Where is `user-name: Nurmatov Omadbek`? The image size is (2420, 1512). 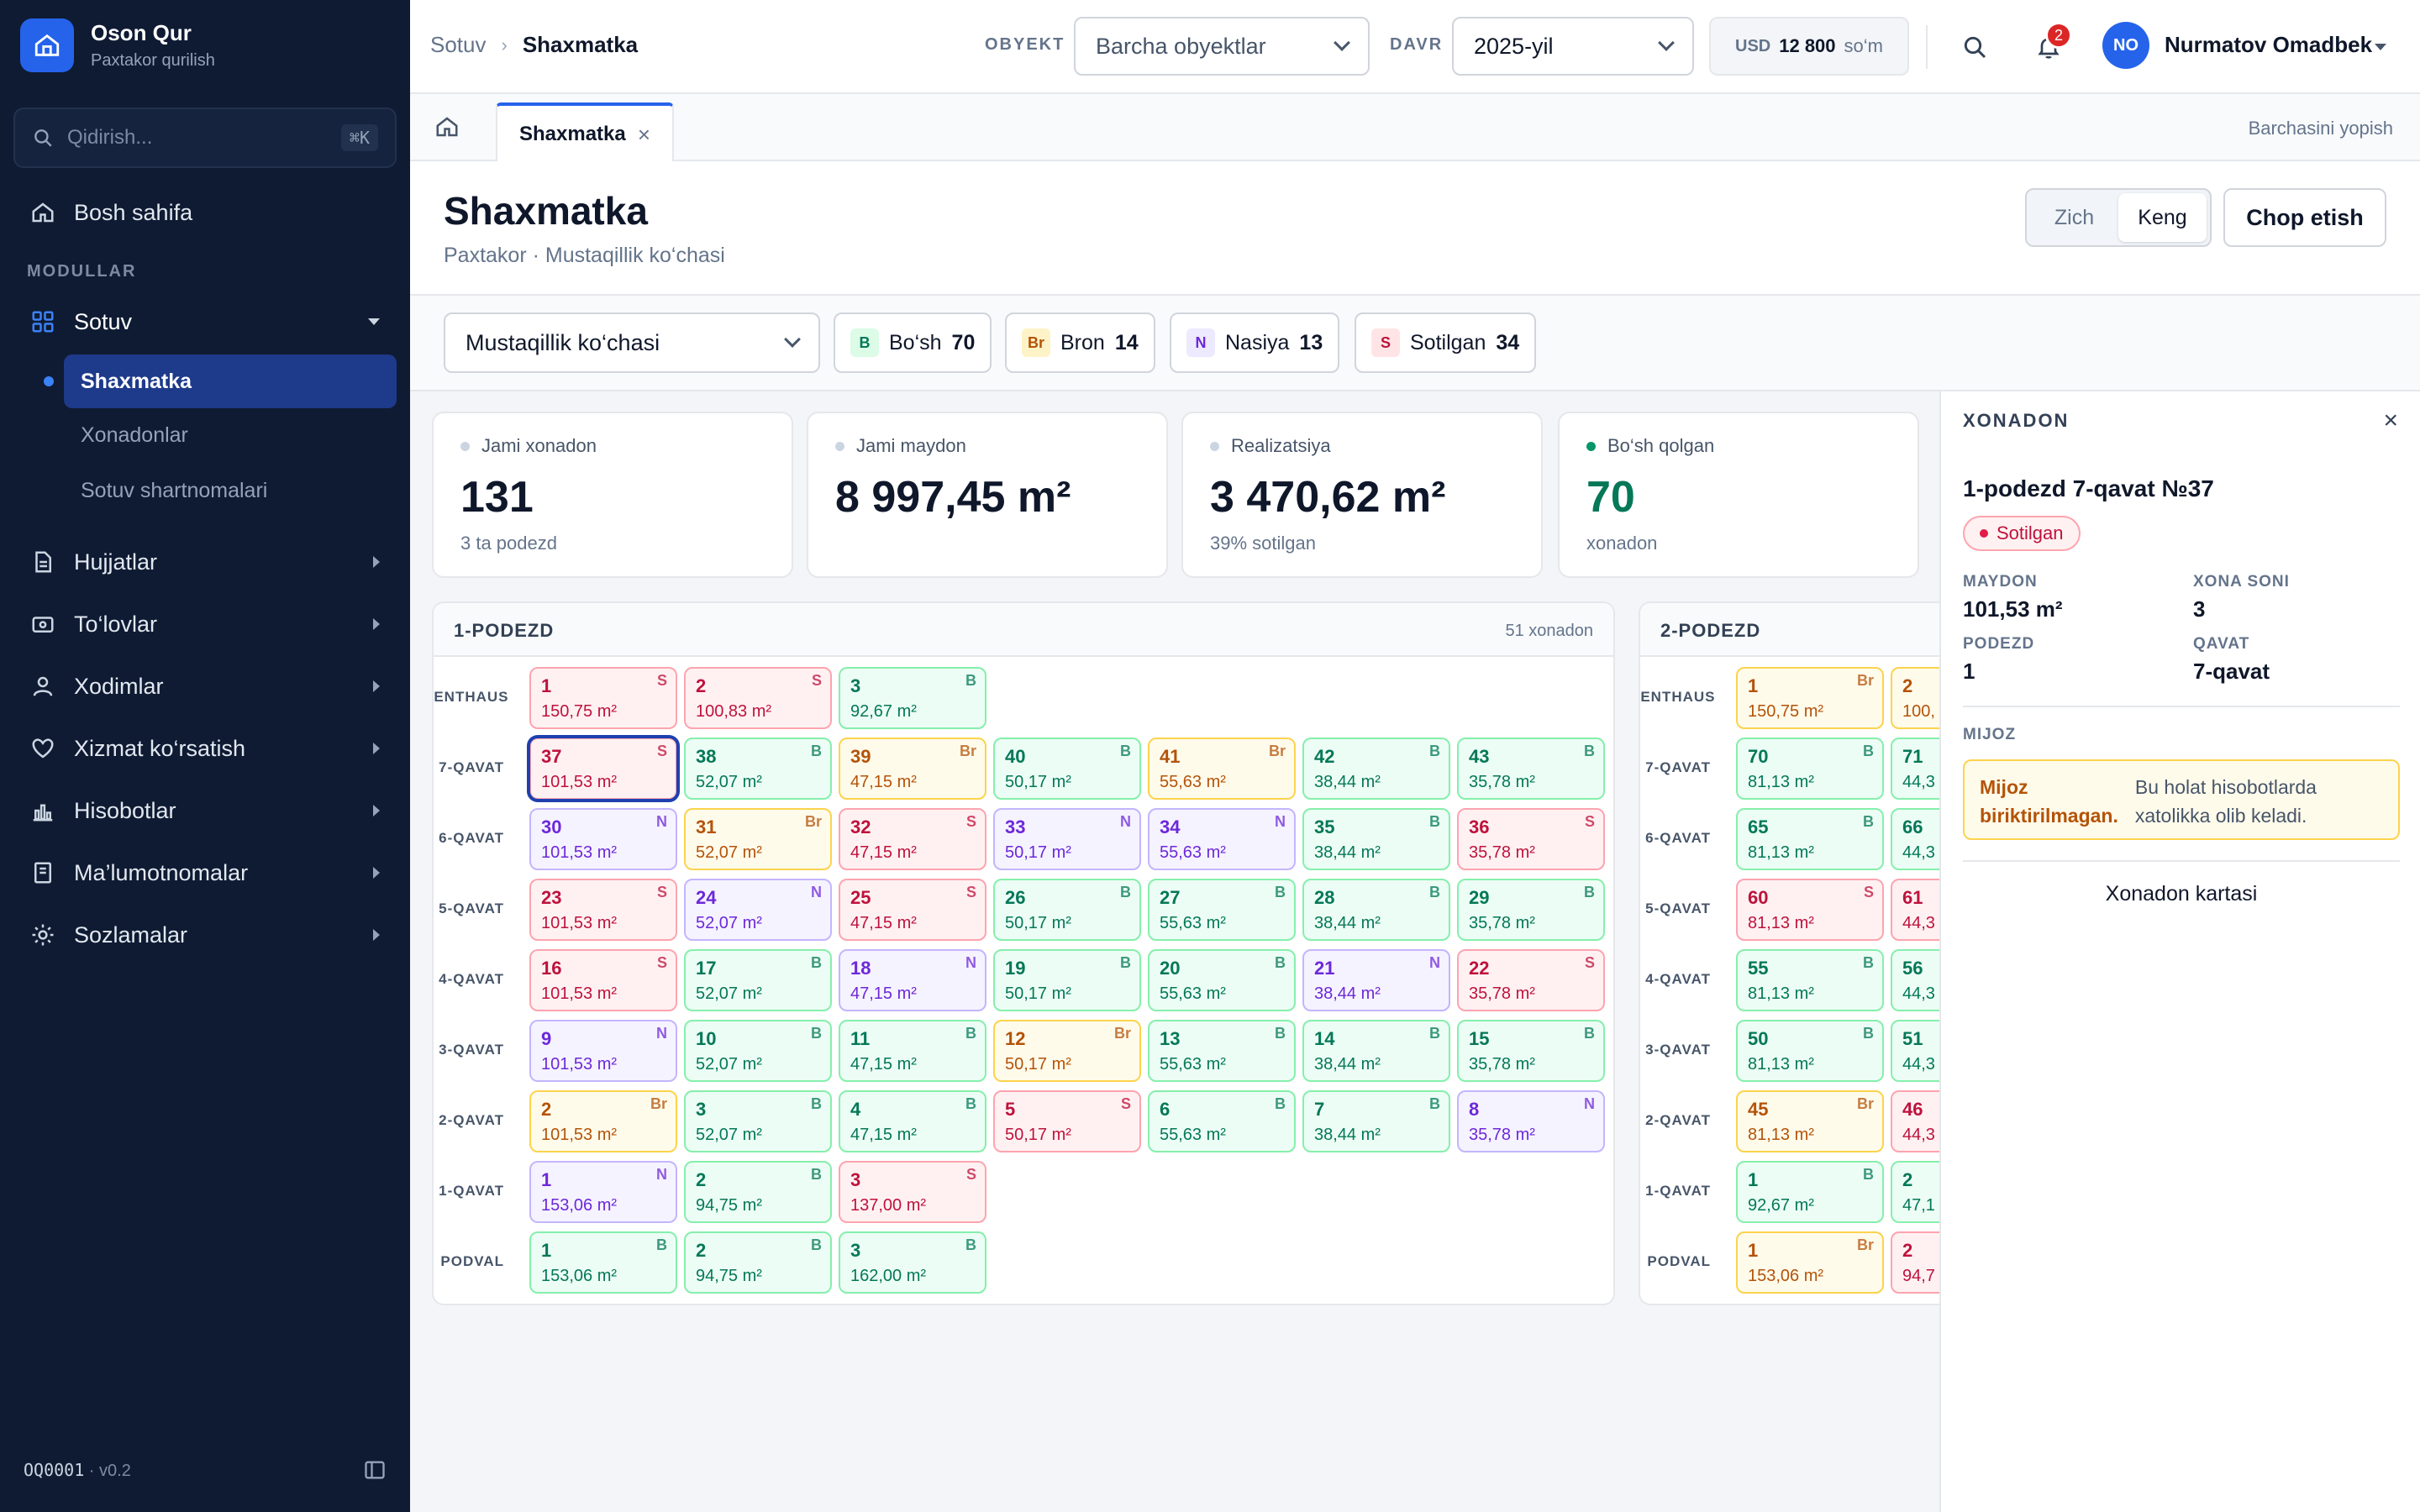 user-name: Nurmatov Omadbek is located at coordinates (2269, 44).